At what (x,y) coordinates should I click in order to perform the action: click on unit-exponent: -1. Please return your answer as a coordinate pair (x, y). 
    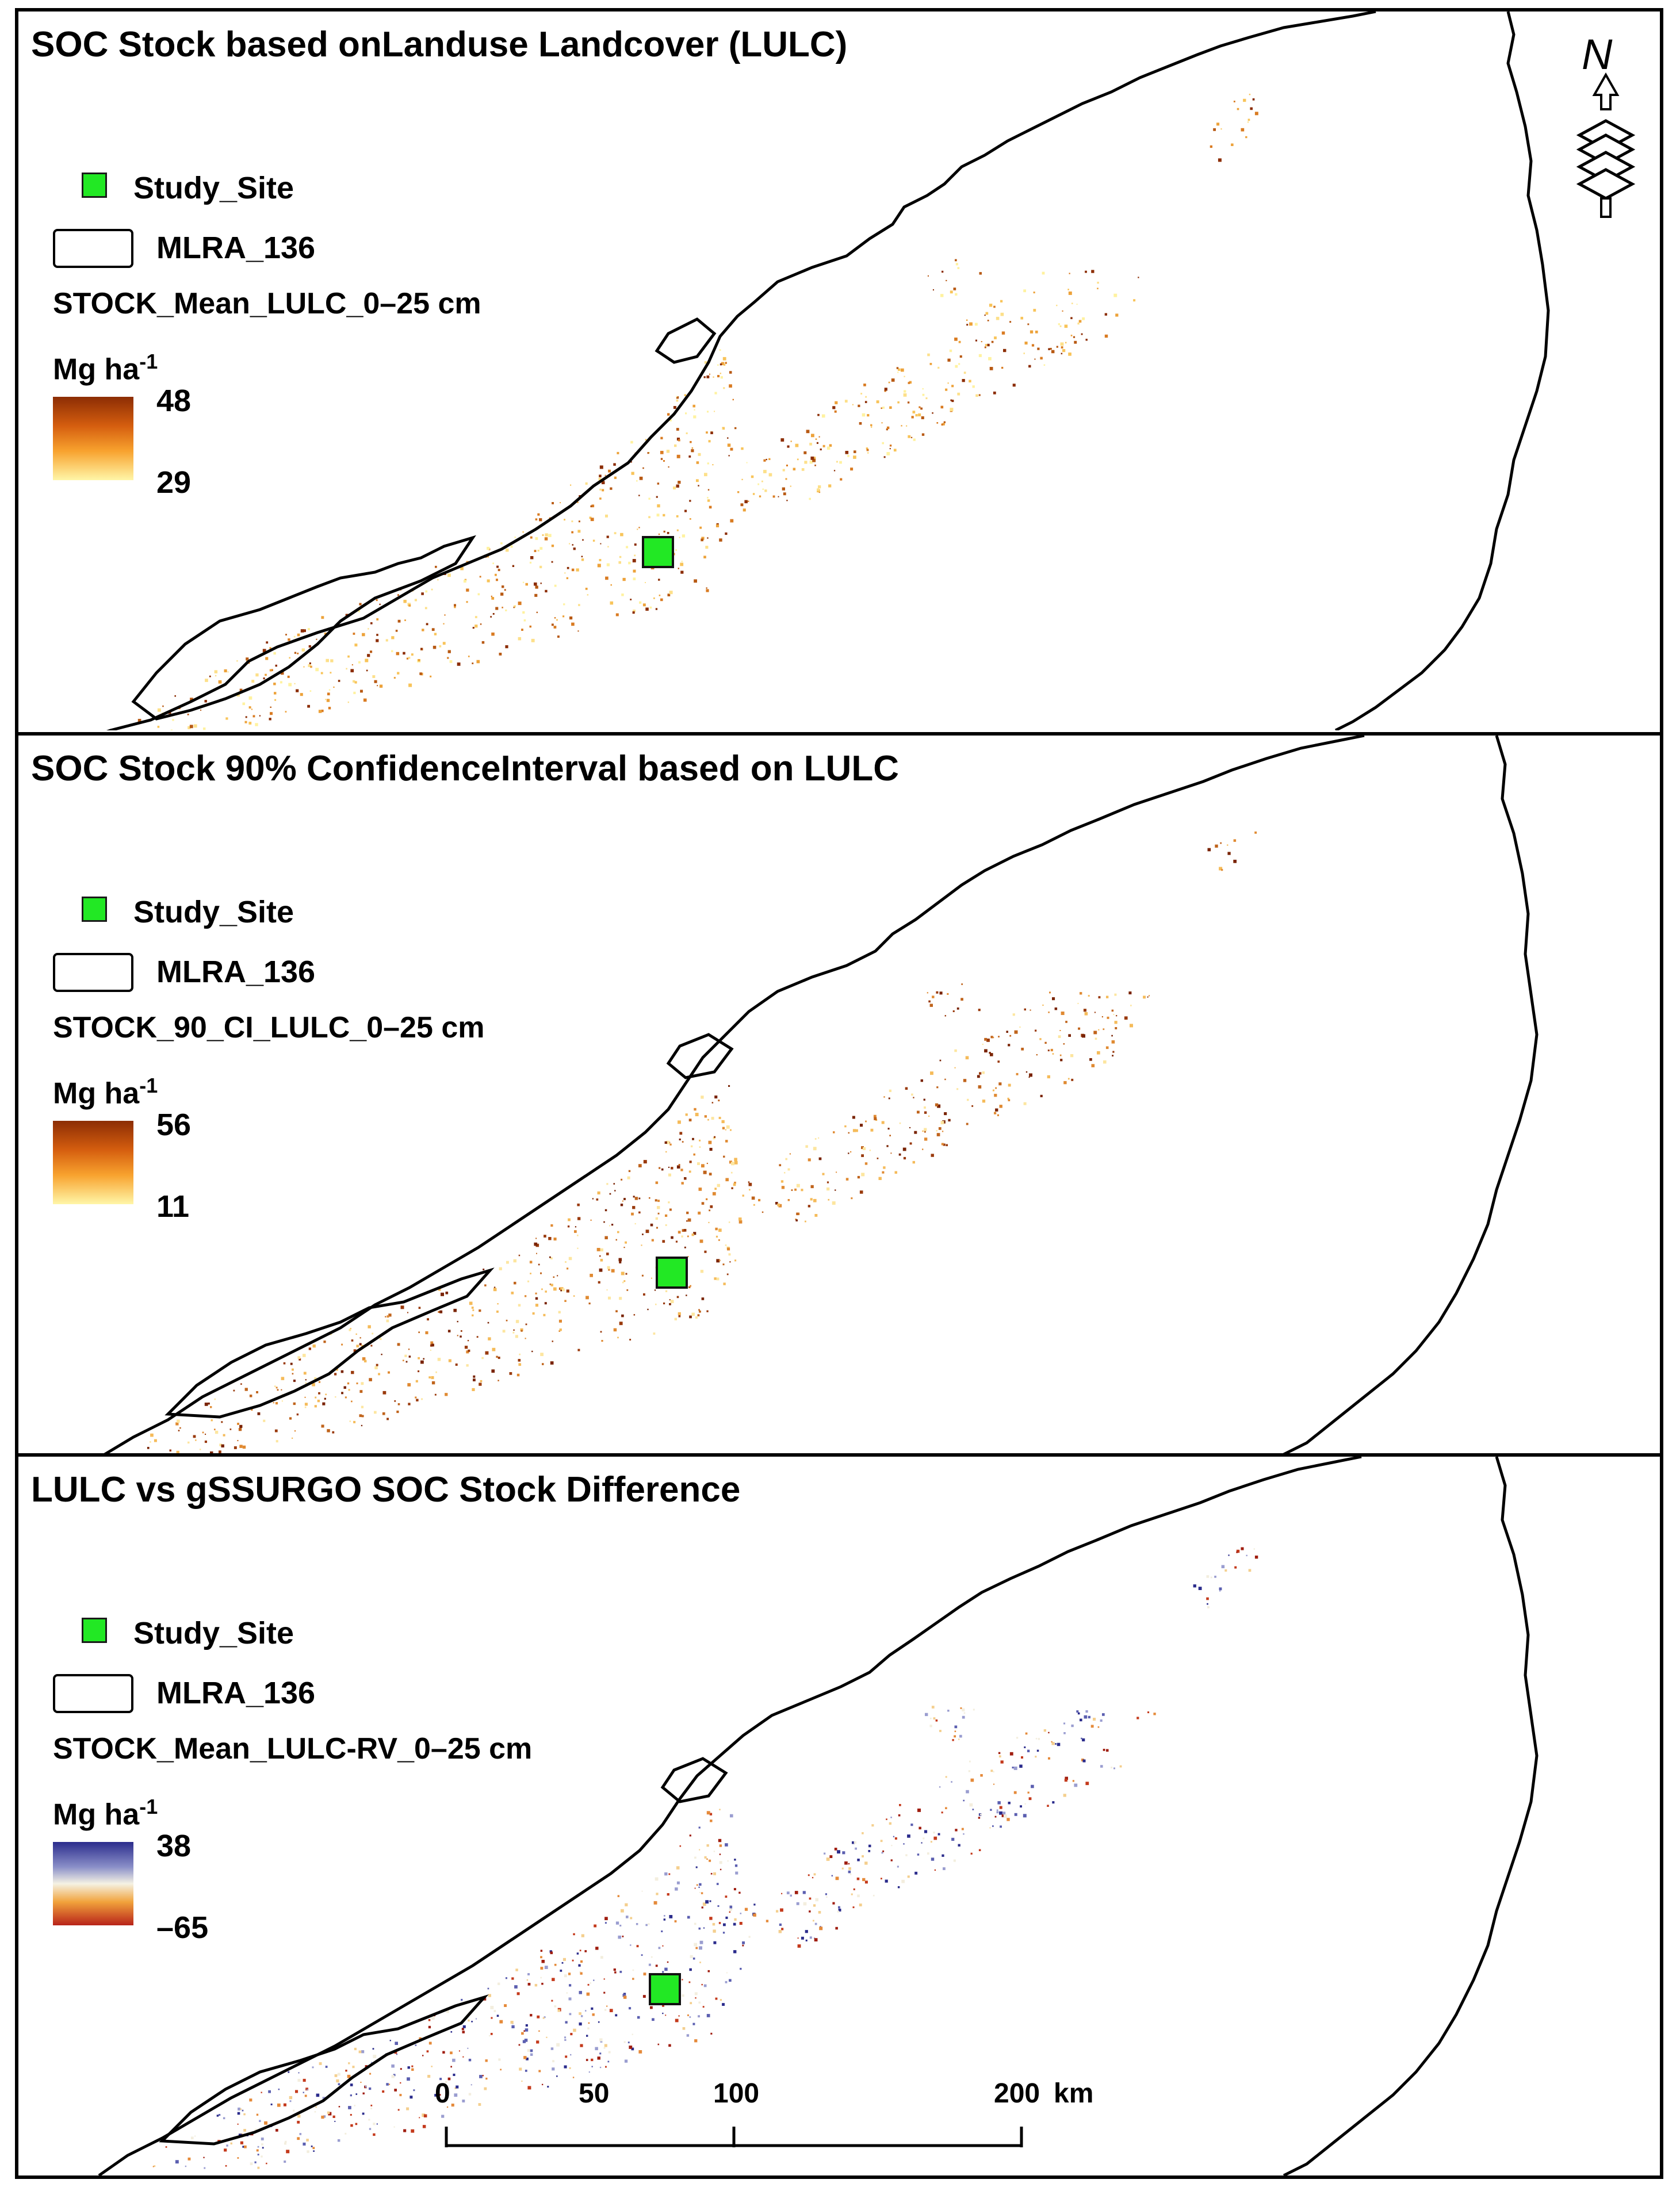
    Looking at the image, I should click on (148, 1086).